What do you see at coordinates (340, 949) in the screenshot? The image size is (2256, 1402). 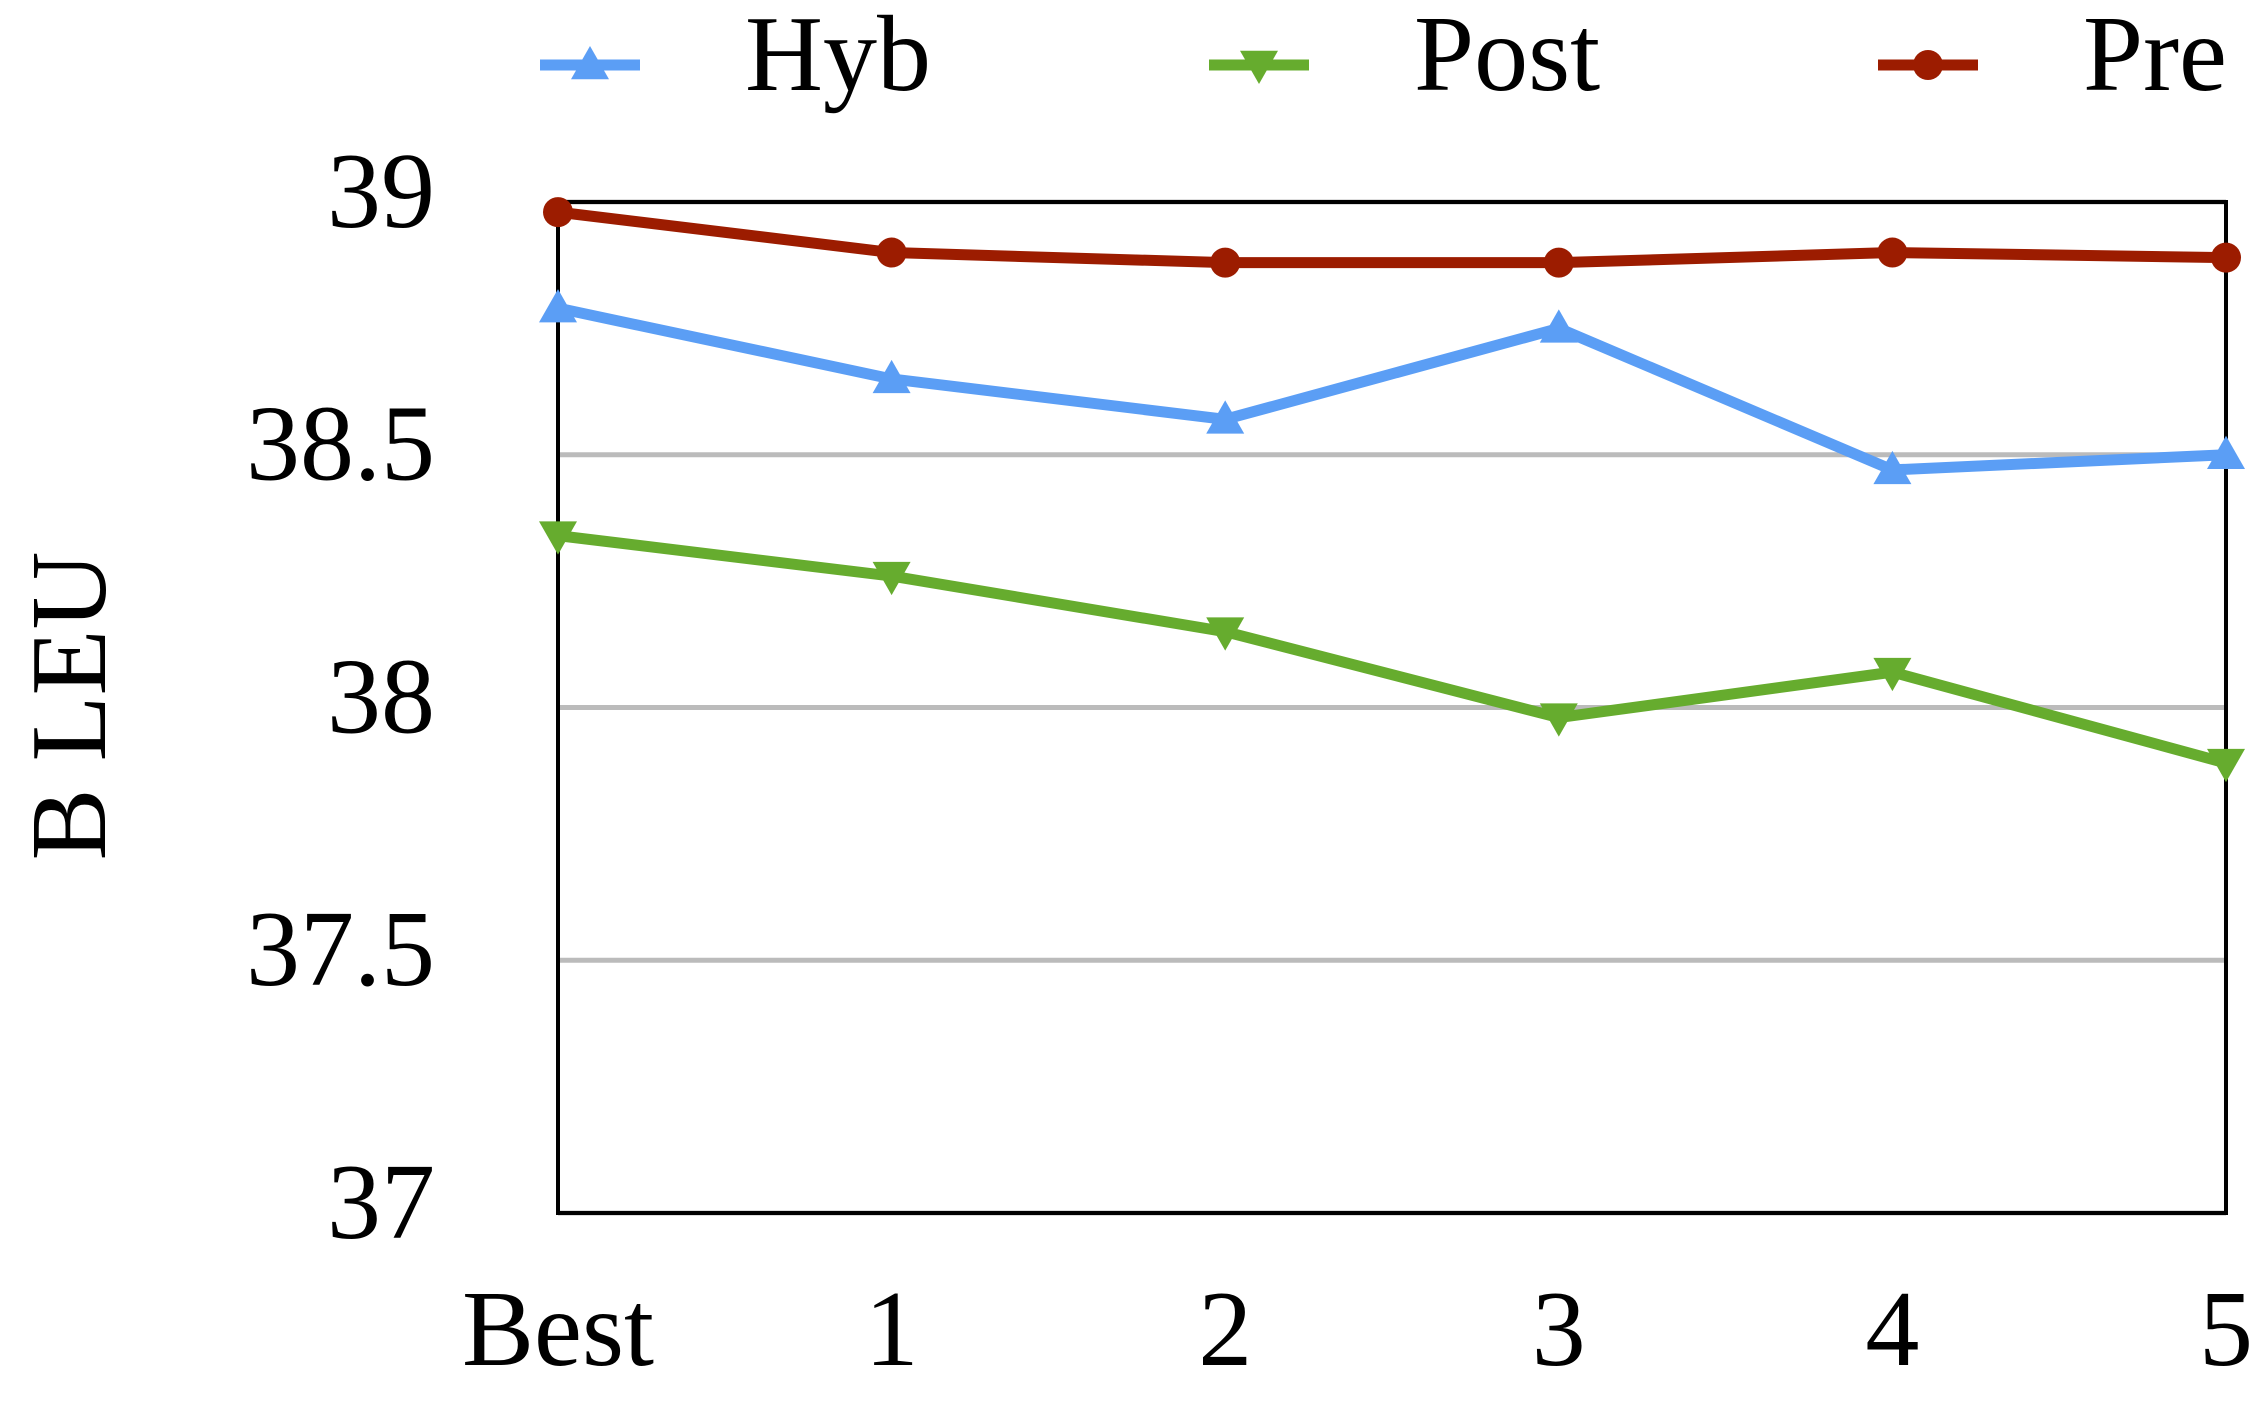 I see `y-tick-label: 37.5` at bounding box center [340, 949].